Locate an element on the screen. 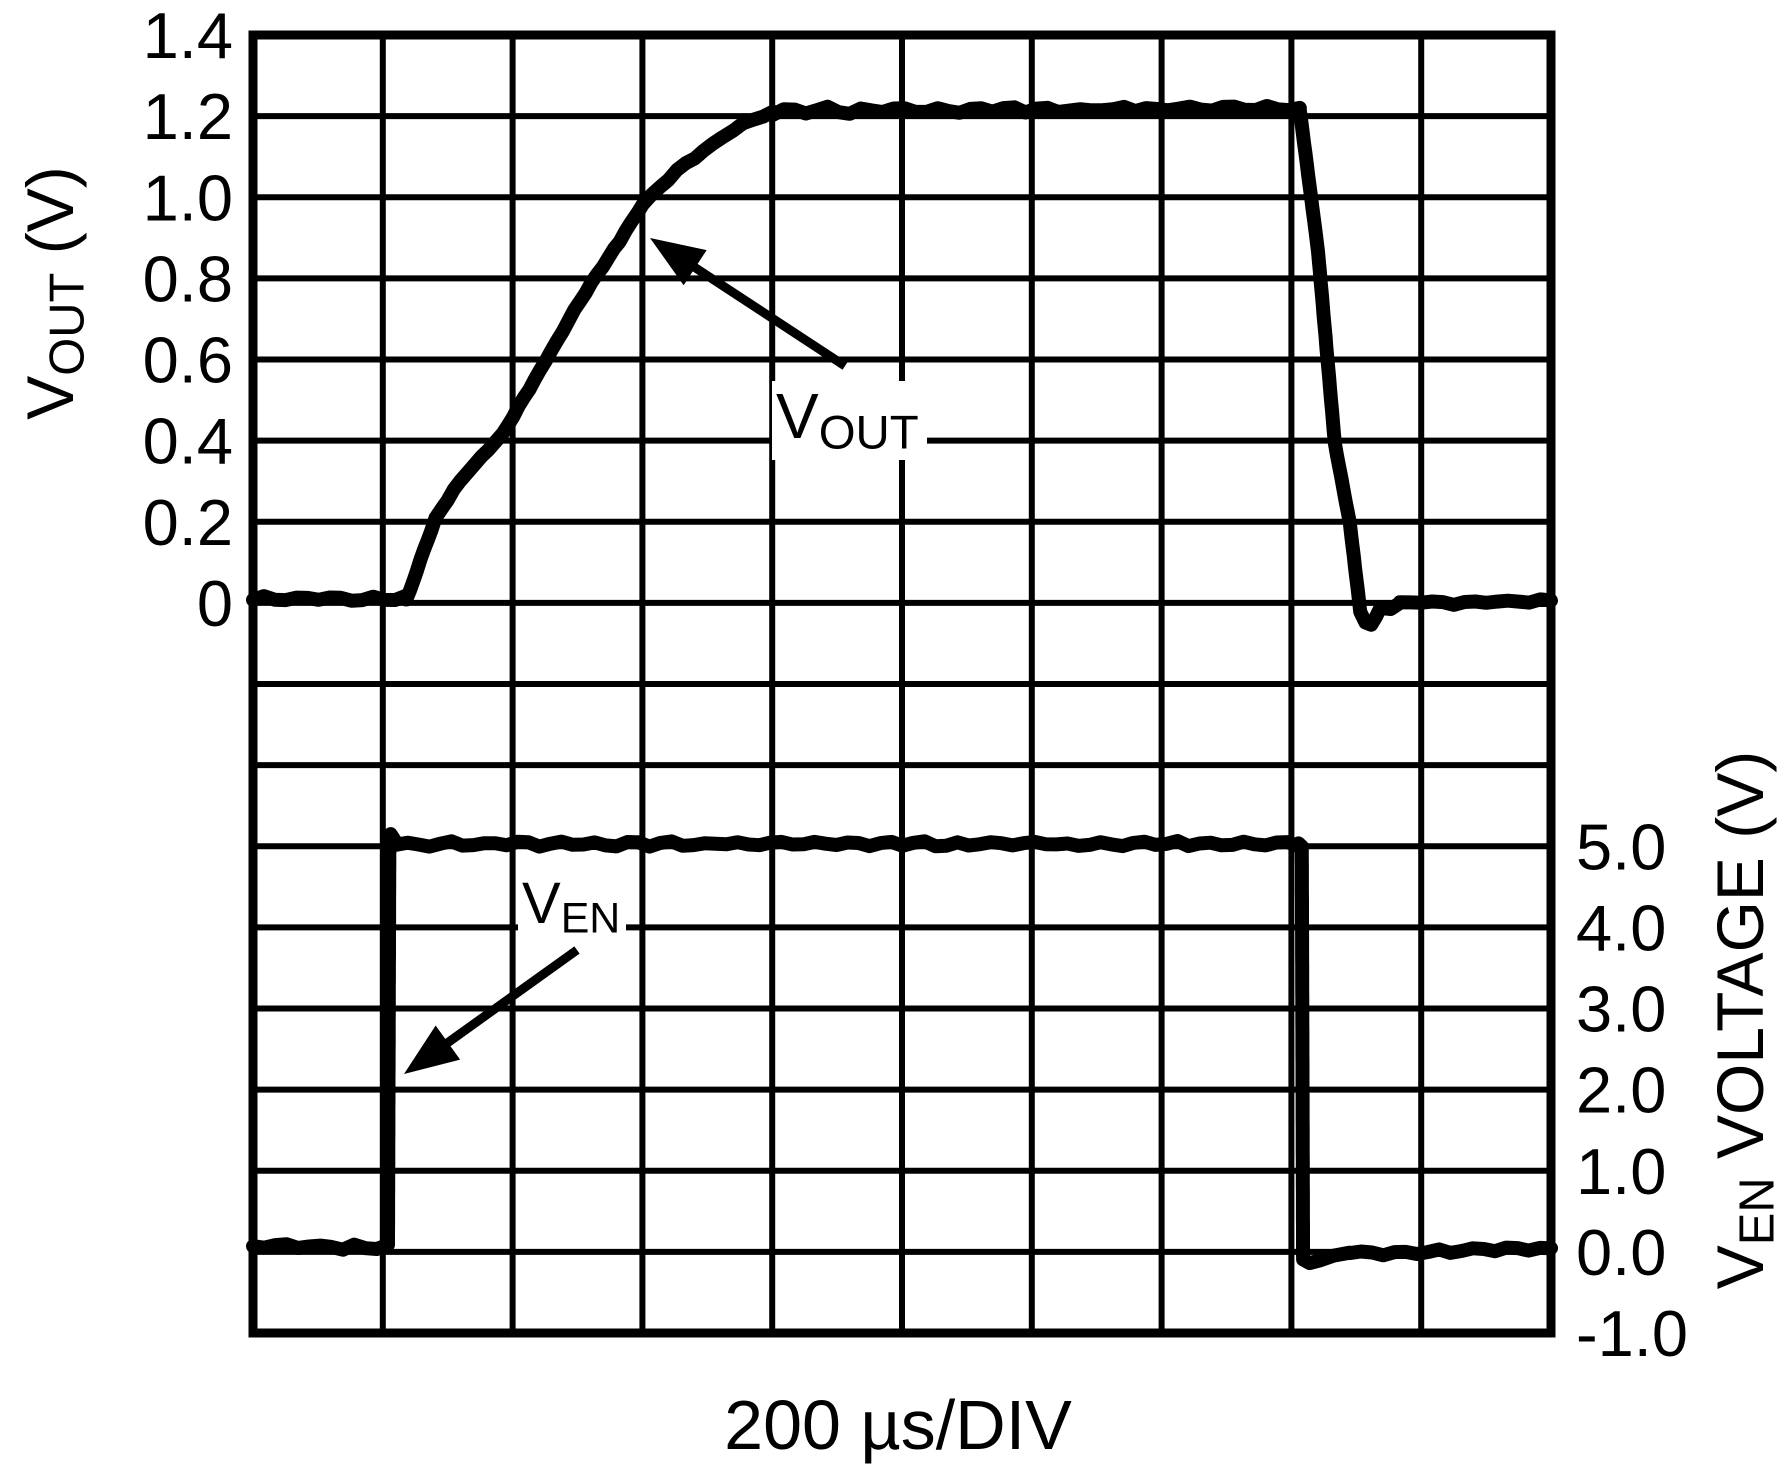 Image resolution: width=1789 pixels, height=1464 pixels. left-axis-tick: 0 is located at coordinates (215, 603).